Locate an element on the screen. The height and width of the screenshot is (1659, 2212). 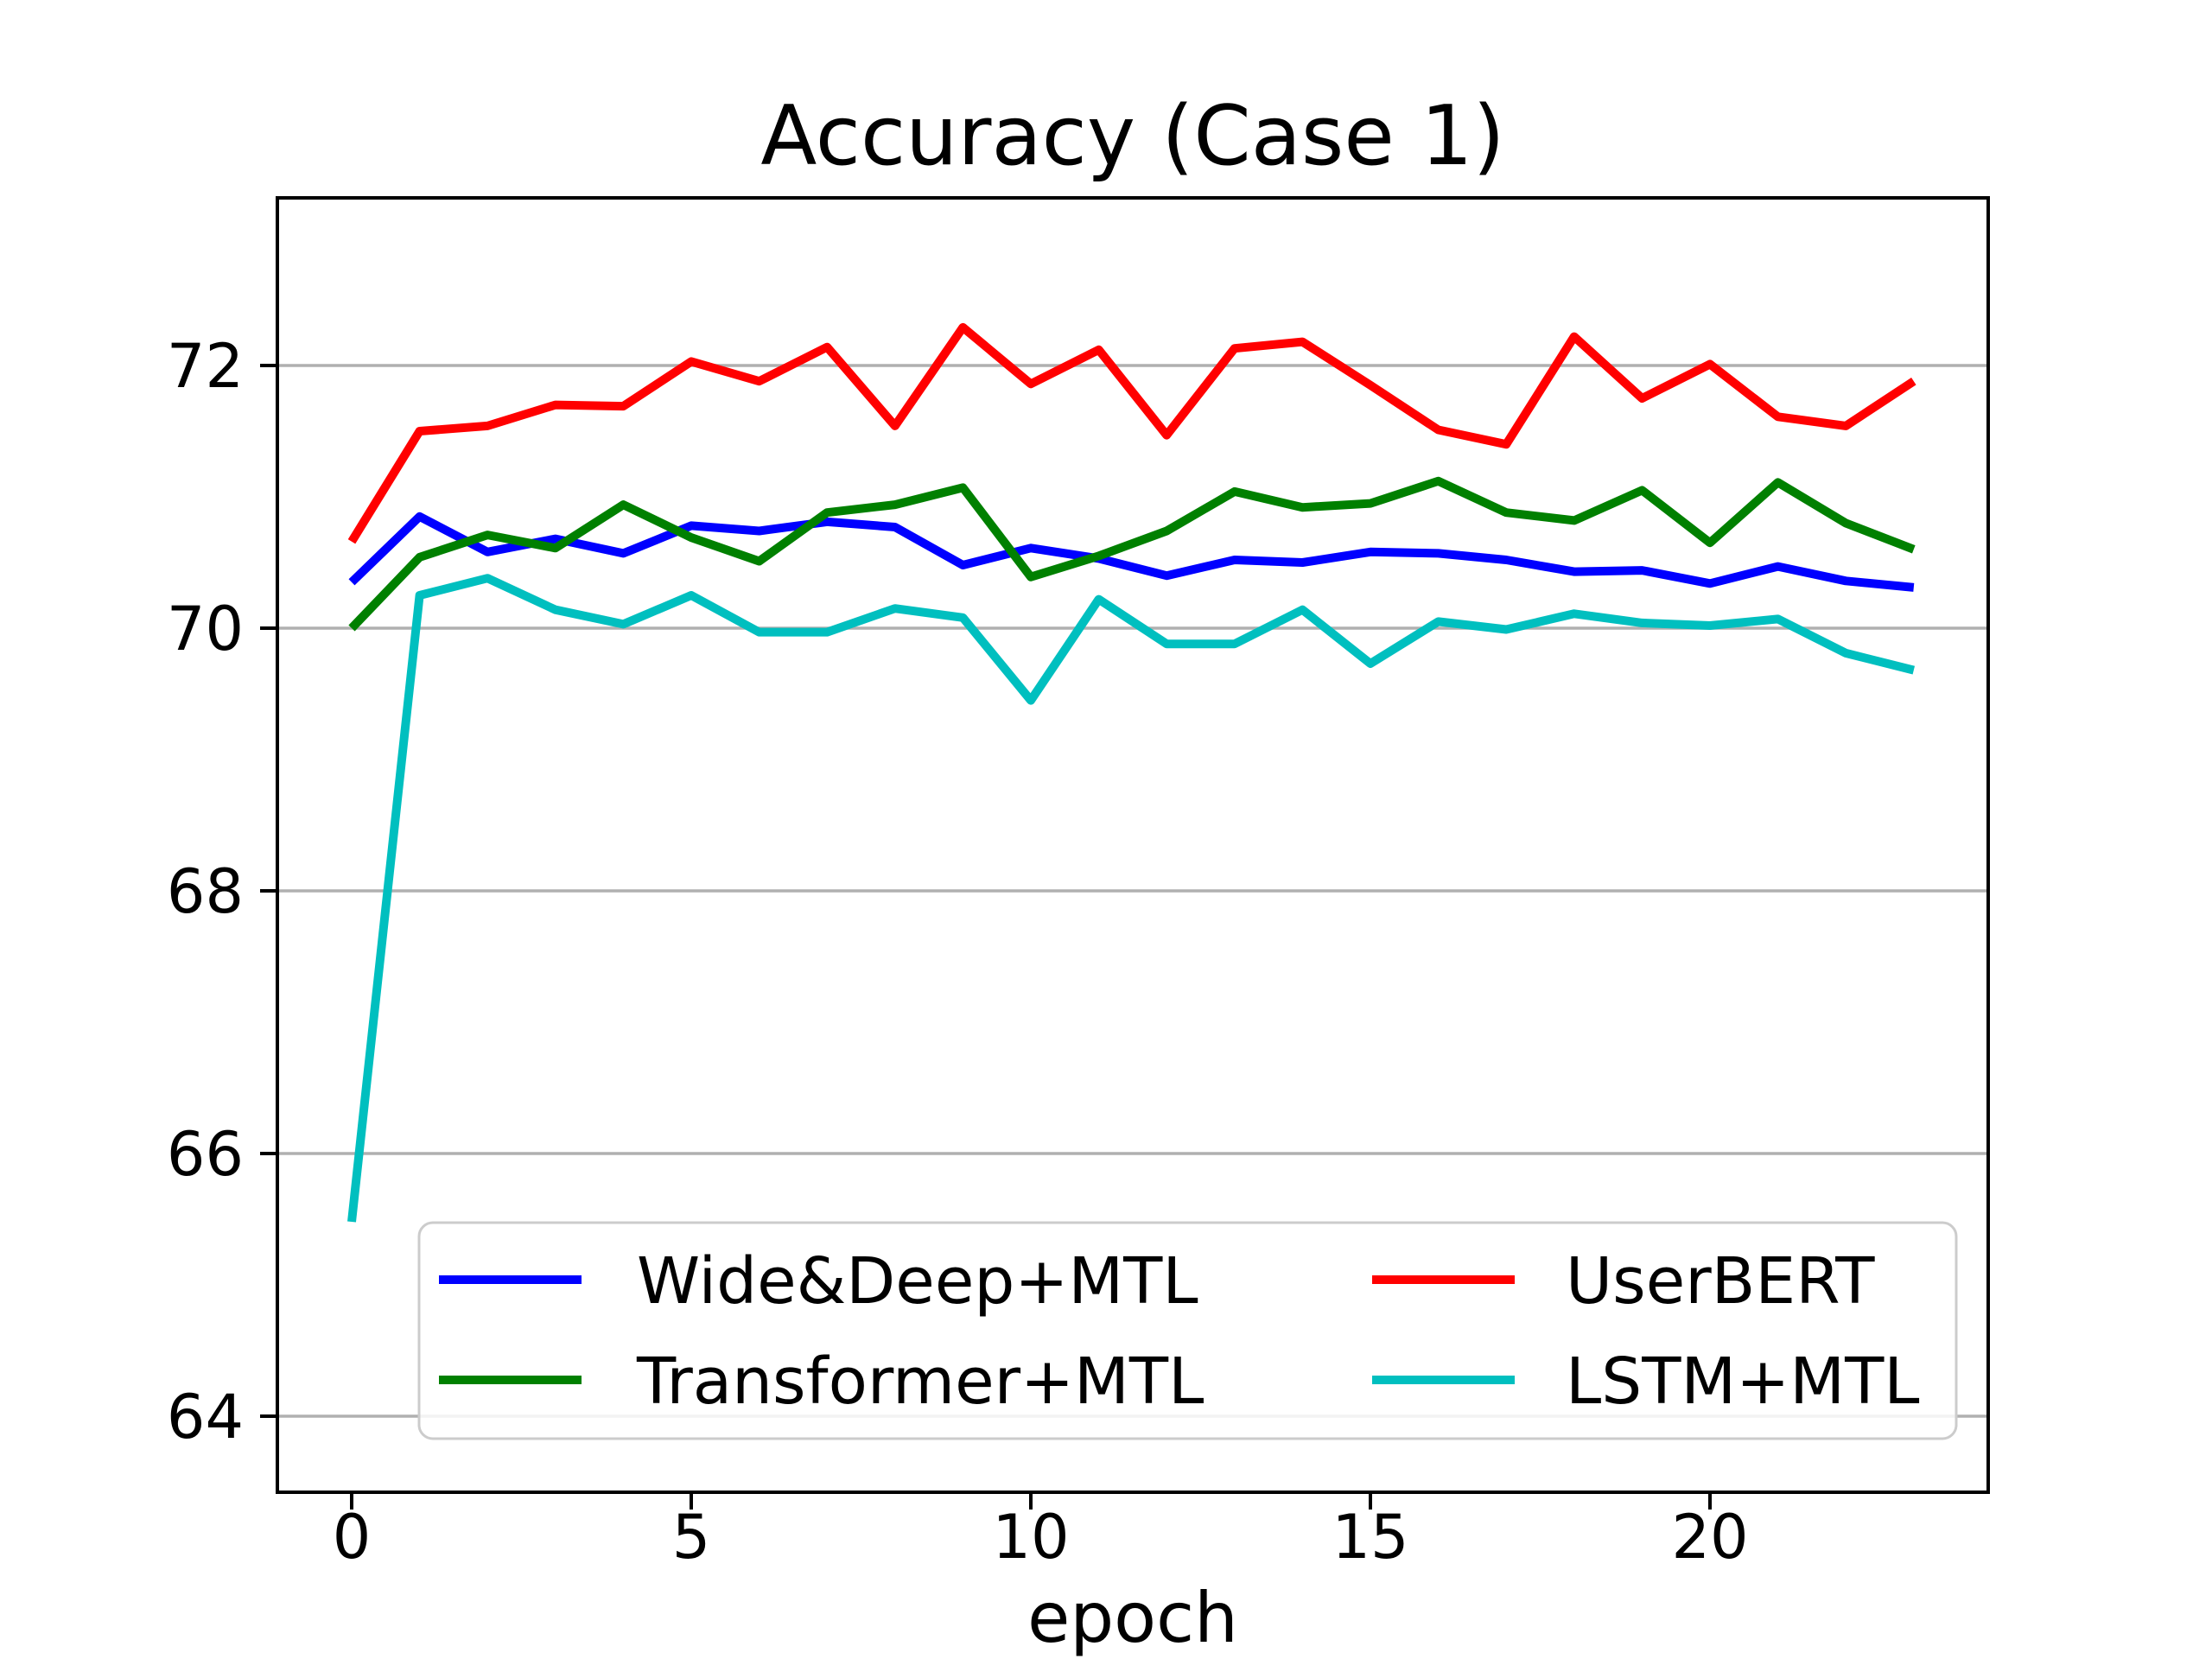
chart-title: Accuracy (Case 1) is located at coordinates (1132, 136).